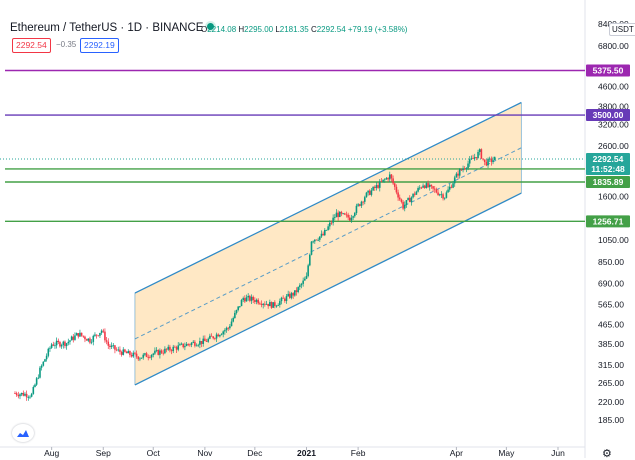 This screenshot has width=635, height=460. What do you see at coordinates (506, 453) in the screenshot?
I see `x-tick-label: May` at bounding box center [506, 453].